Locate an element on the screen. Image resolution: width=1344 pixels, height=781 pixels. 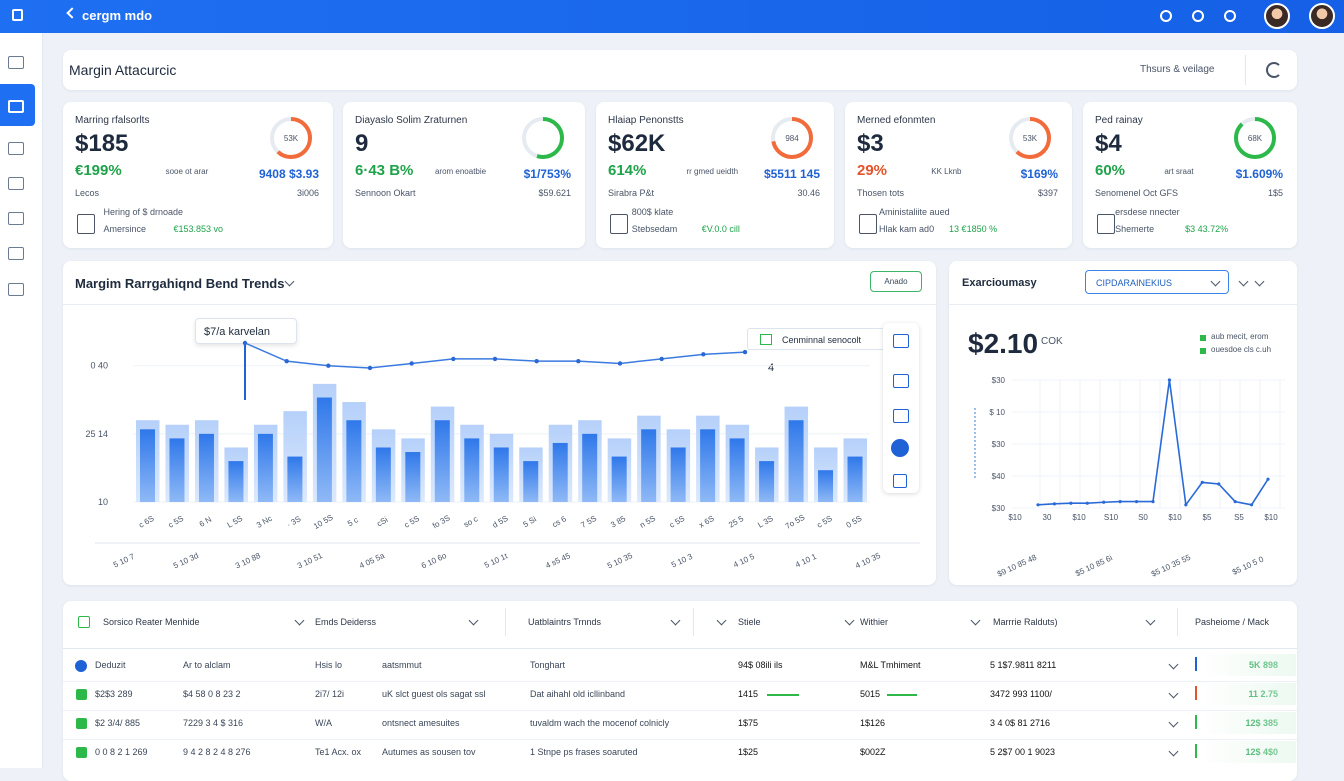
kpi-value: $3 is located at coordinates (870, 143).